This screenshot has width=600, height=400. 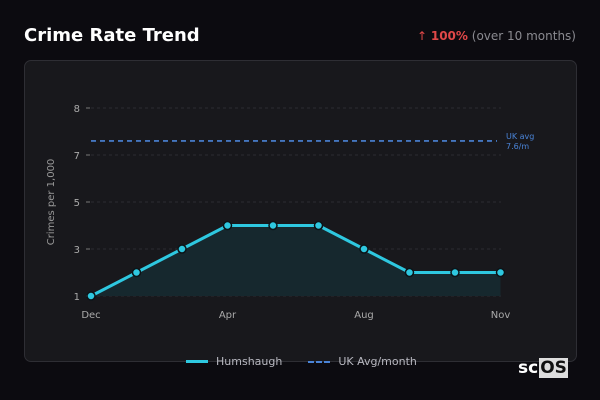 What do you see at coordinates (301, 361) in the screenshot?
I see `legend: Humshaugh UK Avg/month` at bounding box center [301, 361].